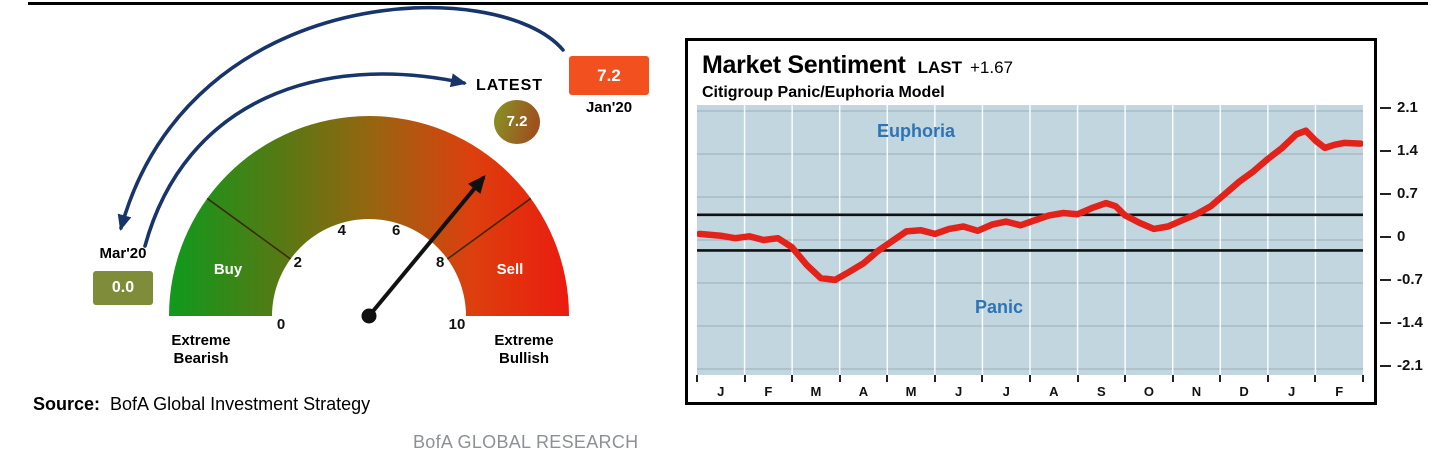  What do you see at coordinates (1411, 228) in the screenshot?
I see `y-axis: 2.1 1.4 0.7 0 -0.7 -1.4 -2.1` at bounding box center [1411, 228].